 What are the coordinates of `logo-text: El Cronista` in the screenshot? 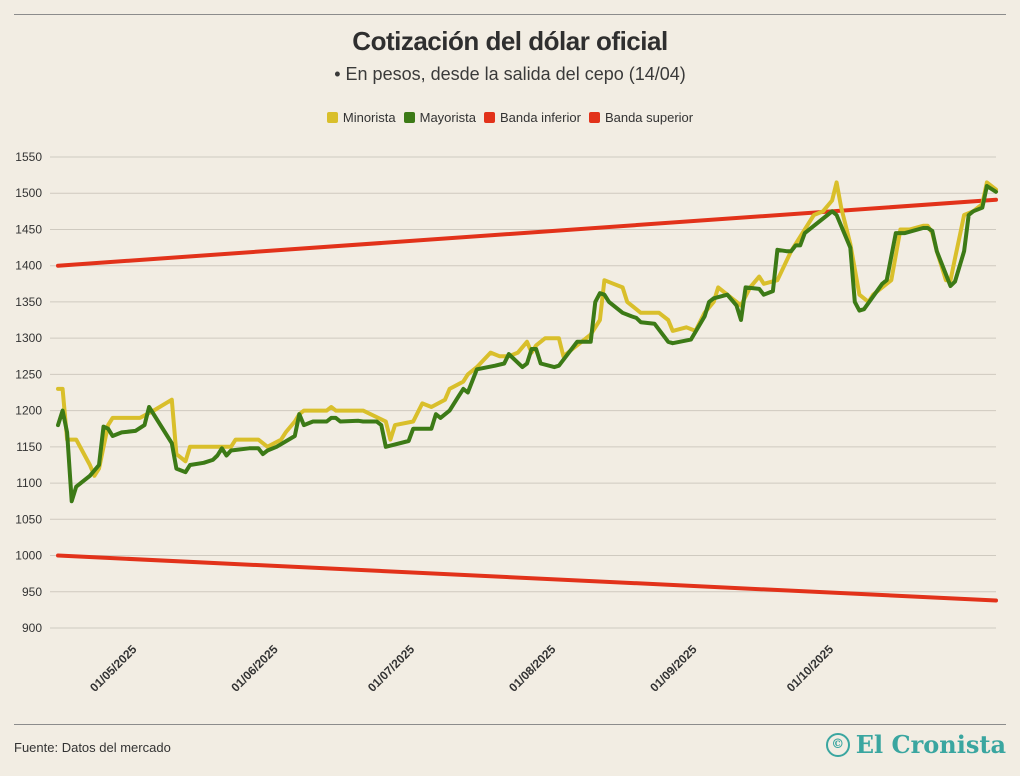 It's located at (930, 744).